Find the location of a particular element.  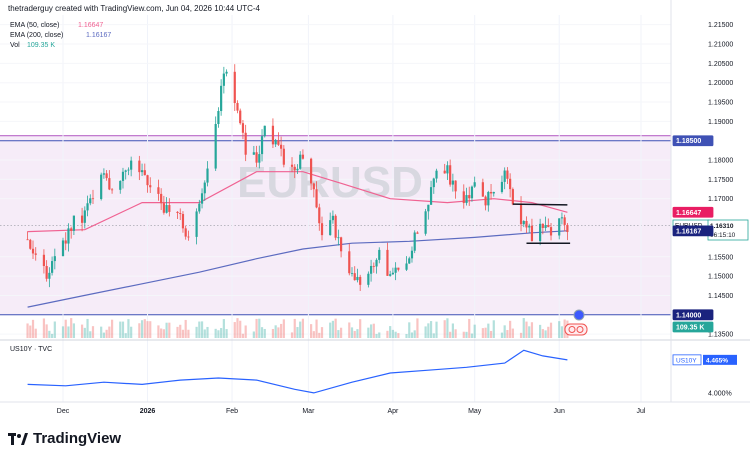

support-price-badge: 1.14000 is located at coordinates (693, 315).